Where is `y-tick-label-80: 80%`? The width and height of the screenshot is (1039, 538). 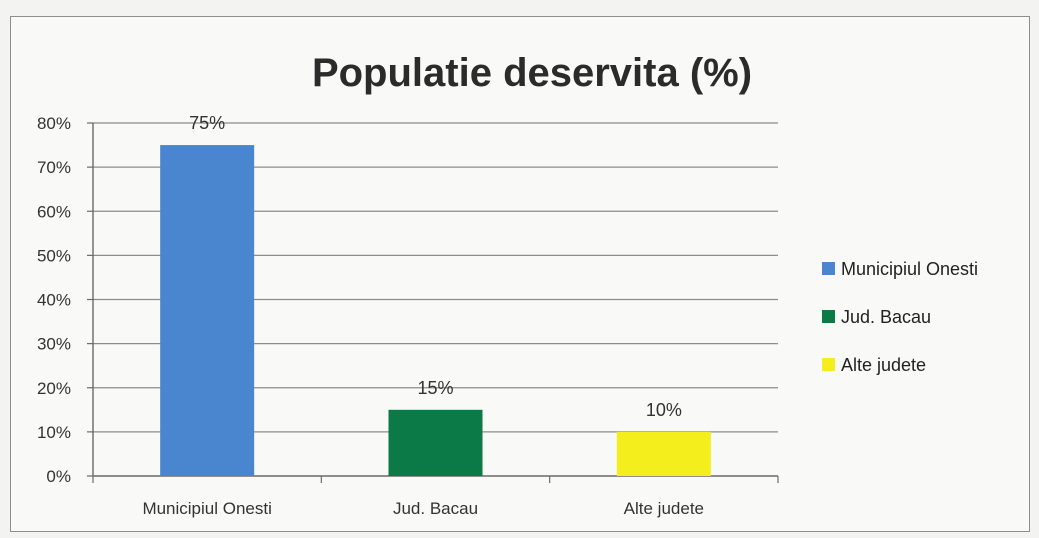 y-tick-label-80: 80% is located at coordinates (54, 123).